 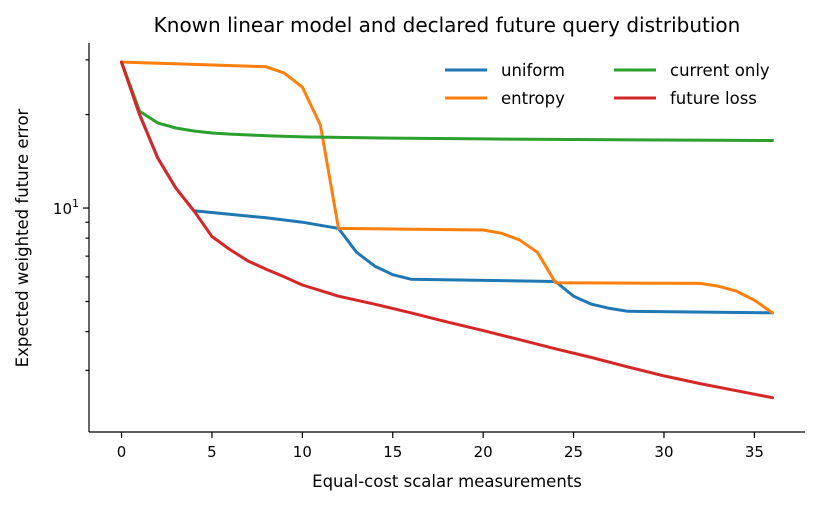 What do you see at coordinates (122, 452) in the screenshot?
I see `x-tick-label: 0` at bounding box center [122, 452].